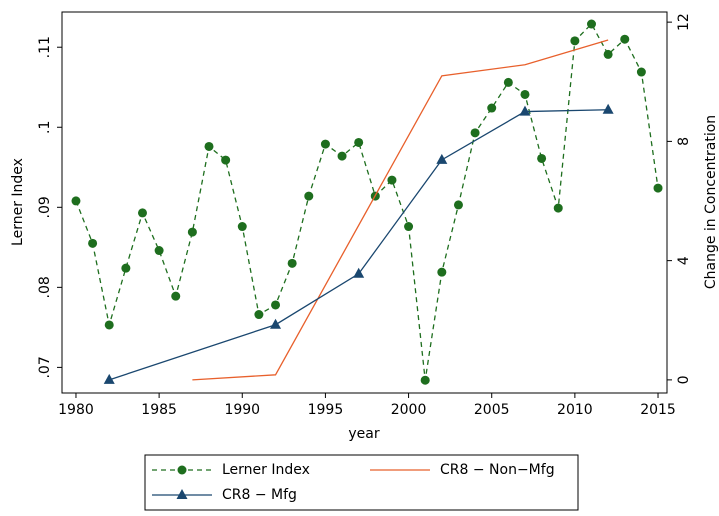  Describe the element at coordinates (684, 22) in the screenshot. I see `y2-tick-label: 12` at that location.